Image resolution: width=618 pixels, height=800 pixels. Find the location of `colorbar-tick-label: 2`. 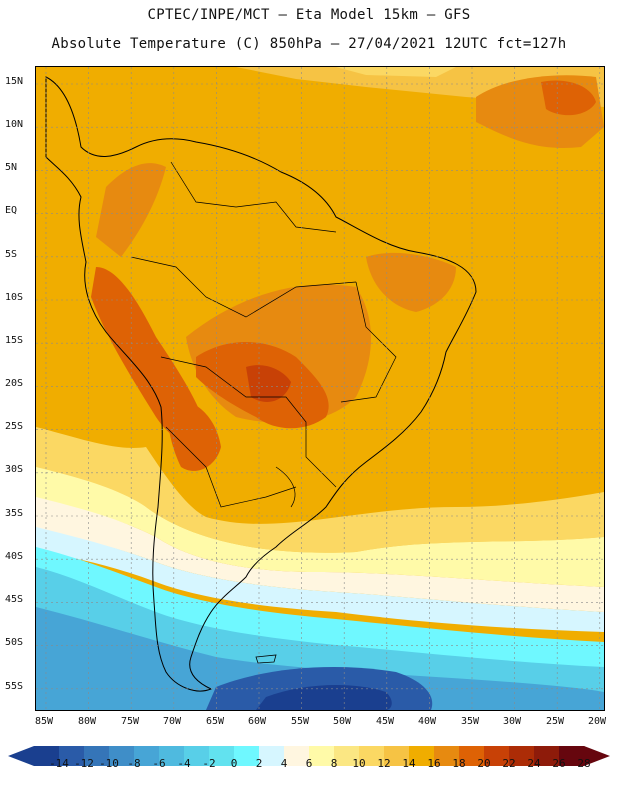

colorbar-tick-label: 2 is located at coordinates (259, 763).